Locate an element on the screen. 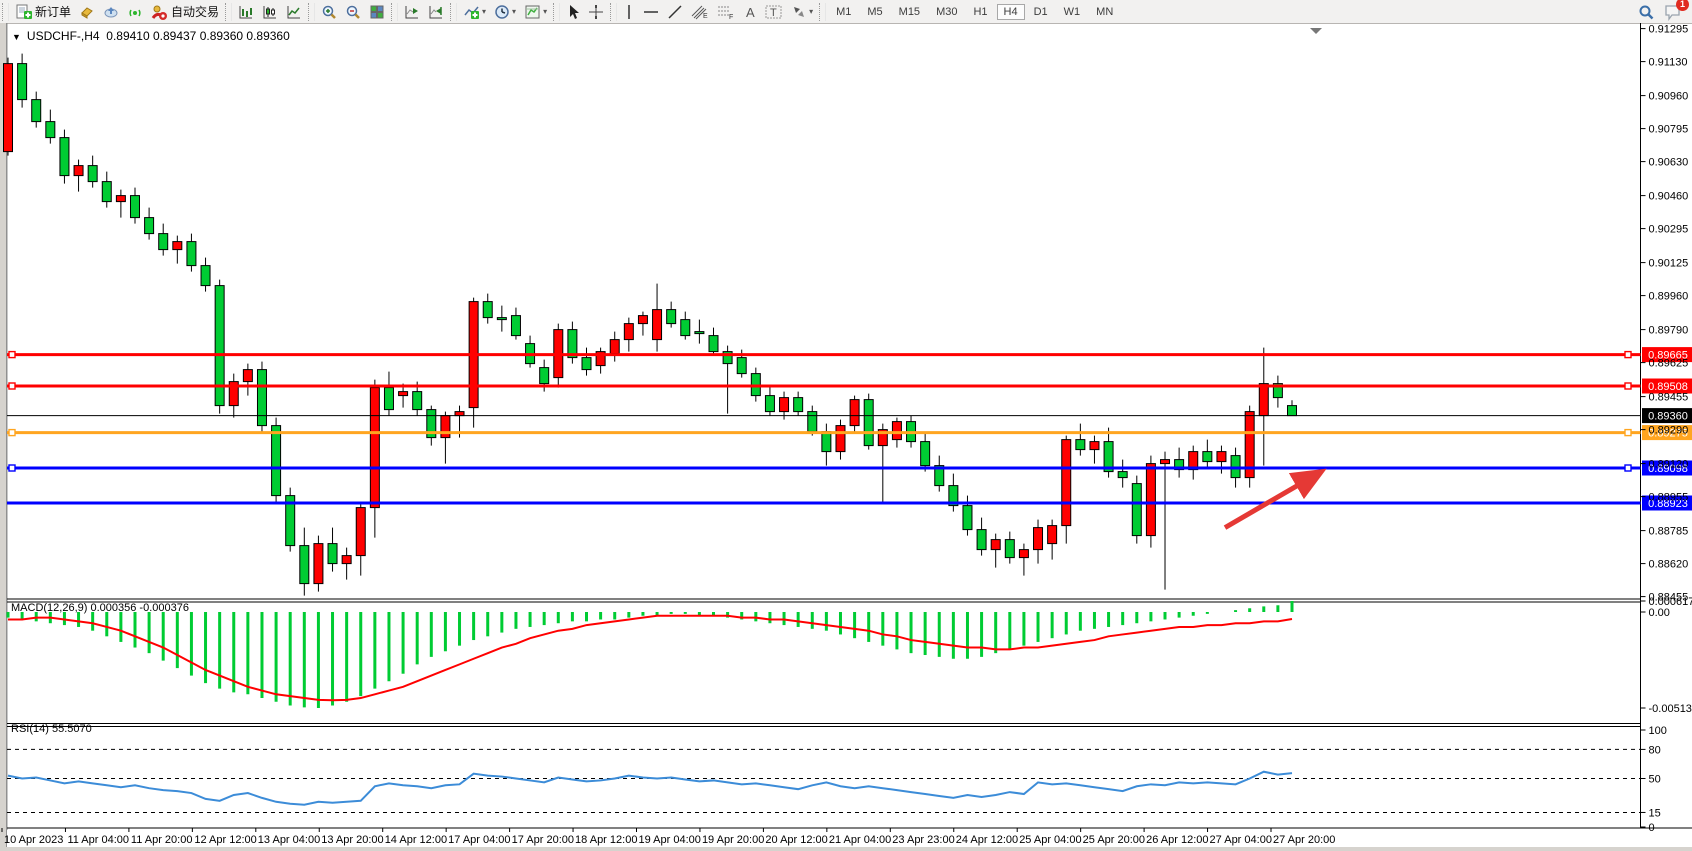 Image resolution: width=1692 pixels, height=851 pixels. bar-chart-button is located at coordinates (246, 12).